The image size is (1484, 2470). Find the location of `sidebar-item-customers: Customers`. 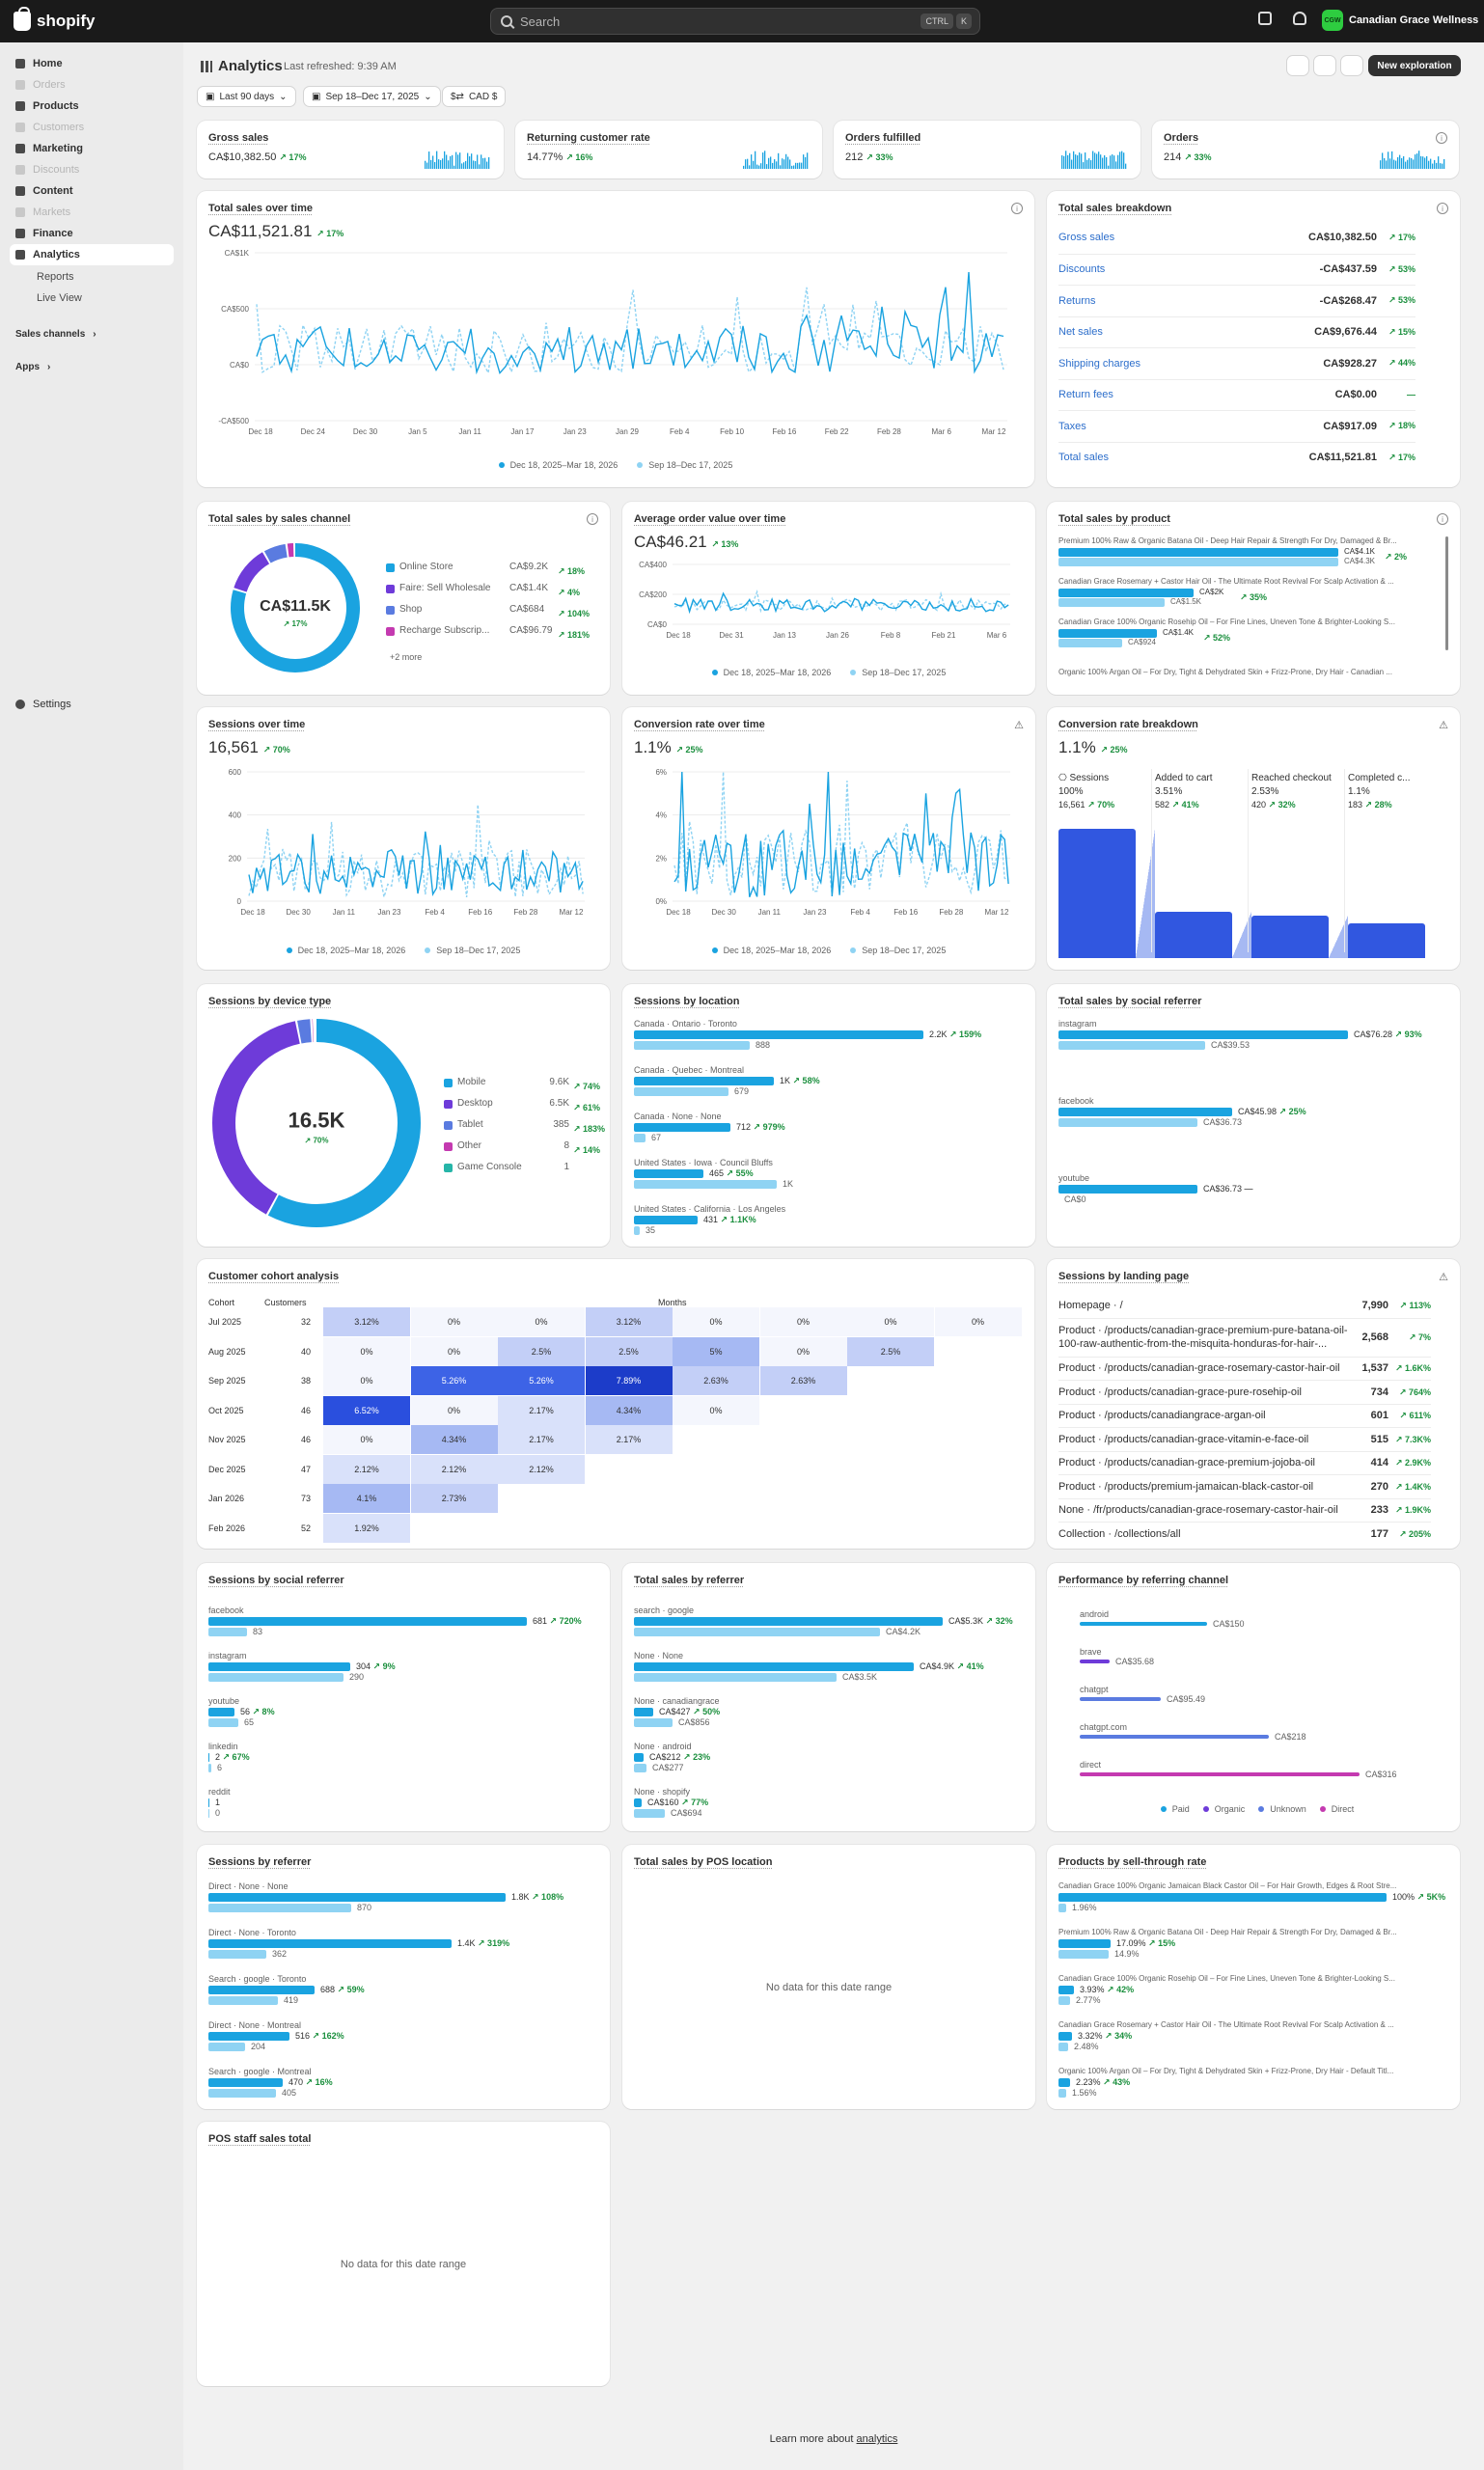

sidebar-item-customers: Customers is located at coordinates (92, 128).